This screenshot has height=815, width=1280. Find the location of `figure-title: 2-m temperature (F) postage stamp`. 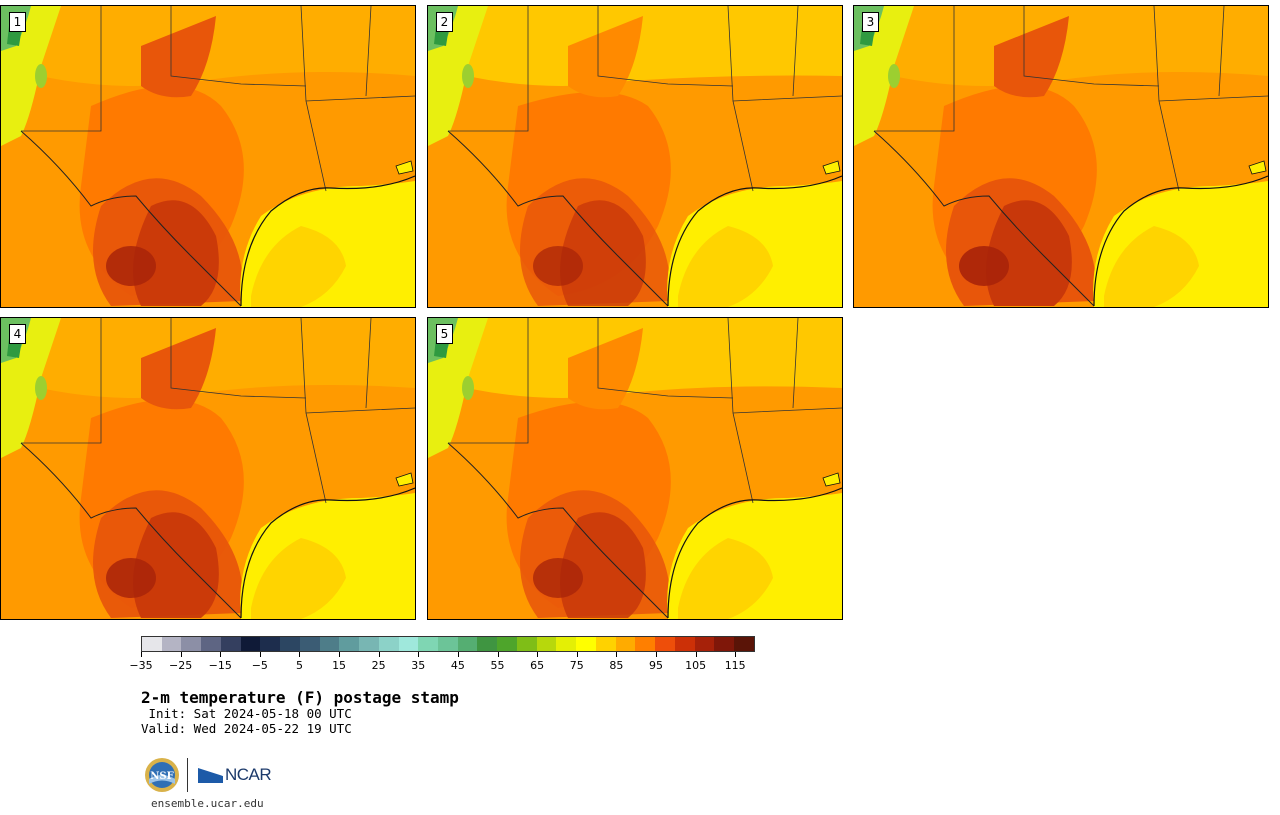

figure-title: 2-m temperature (F) postage stamp is located at coordinates (300, 697).